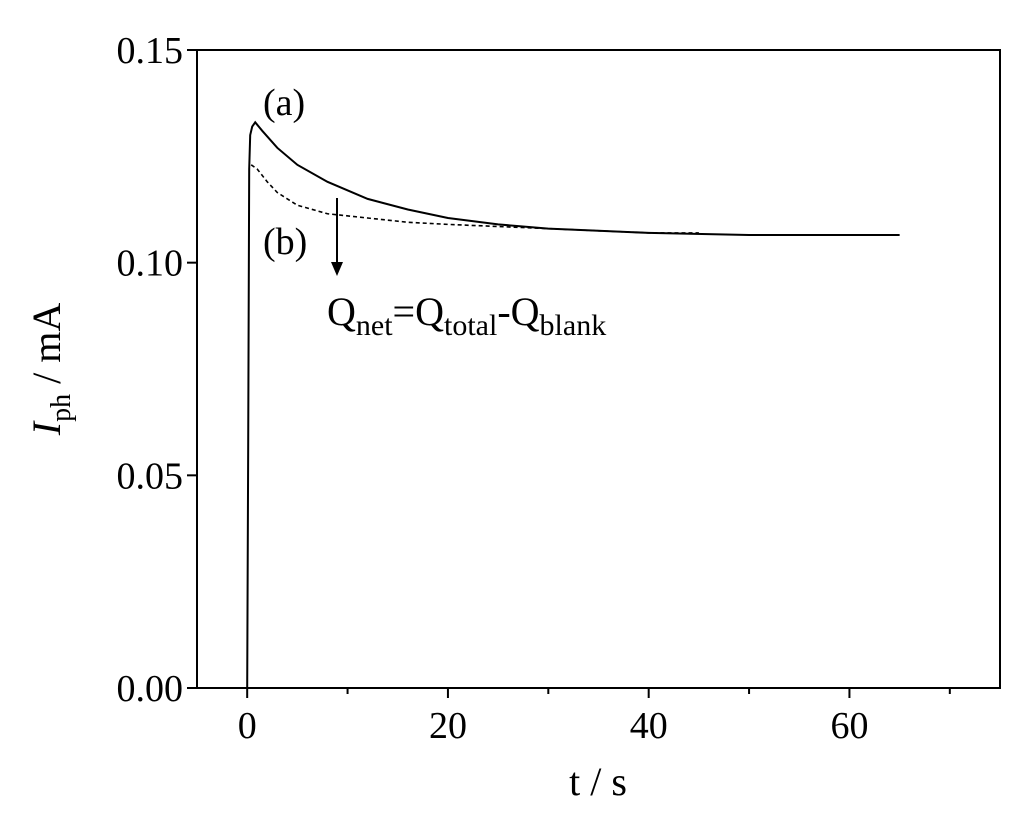 The height and width of the screenshot is (815, 1024). Describe the element at coordinates (448, 726) in the screenshot. I see `x-tick-label: 20` at that location.